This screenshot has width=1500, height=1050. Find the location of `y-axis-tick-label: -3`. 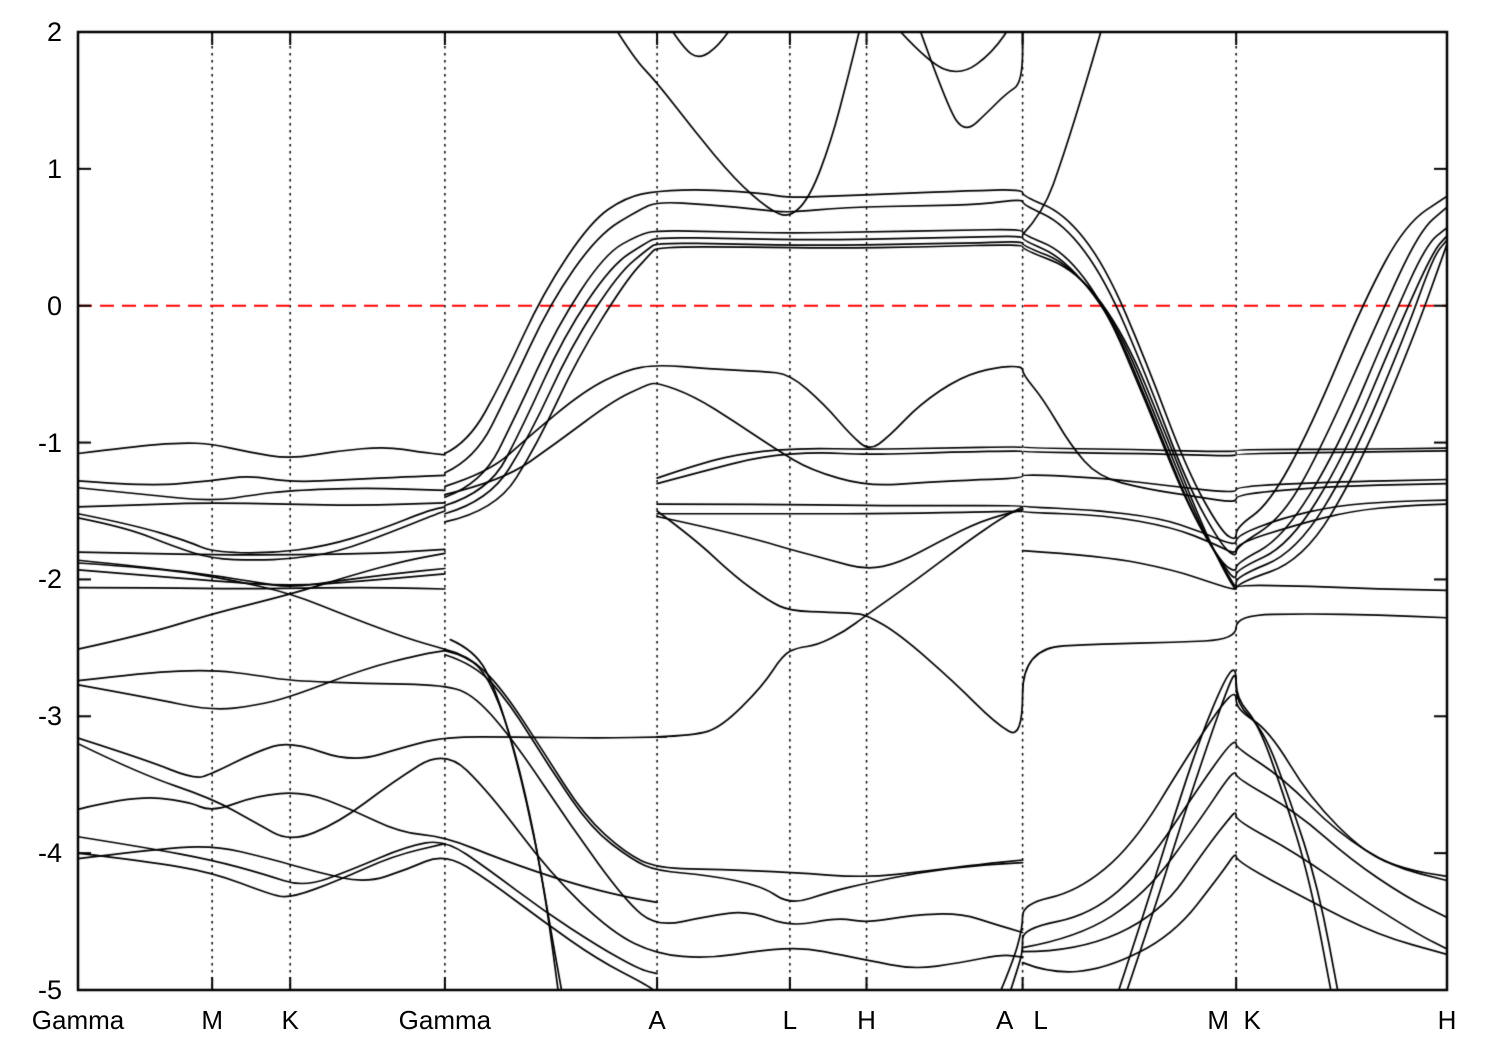

y-axis-tick-label: -3 is located at coordinates (49, 716).